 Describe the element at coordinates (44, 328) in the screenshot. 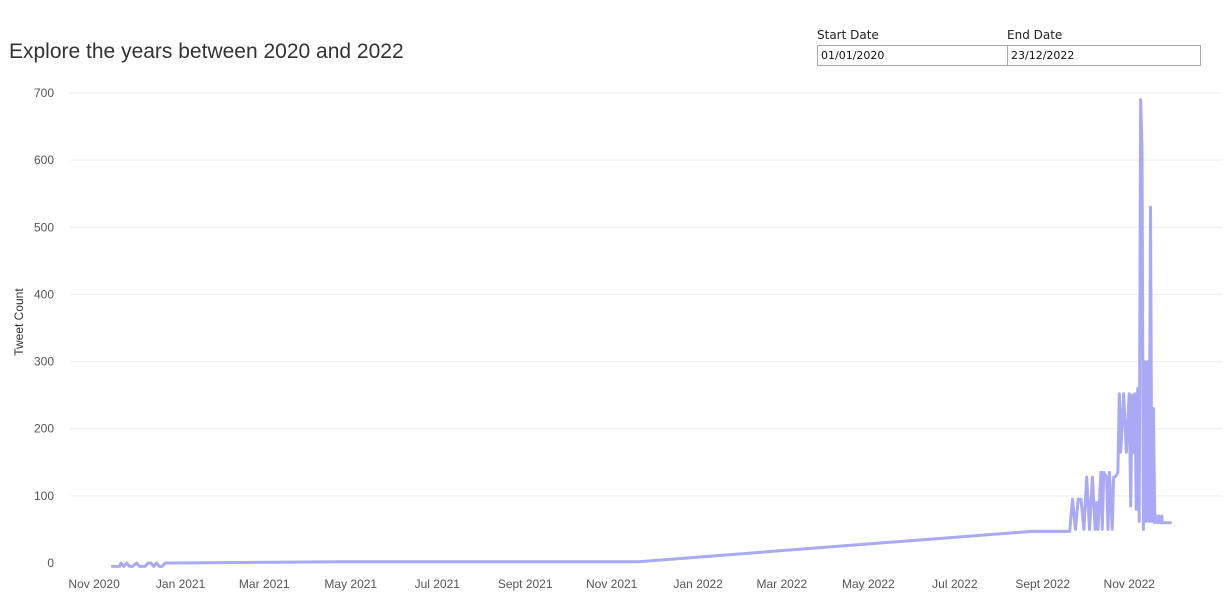

I see `y-axis-ticks: 0 100 200 300 400 500 600 700` at that location.